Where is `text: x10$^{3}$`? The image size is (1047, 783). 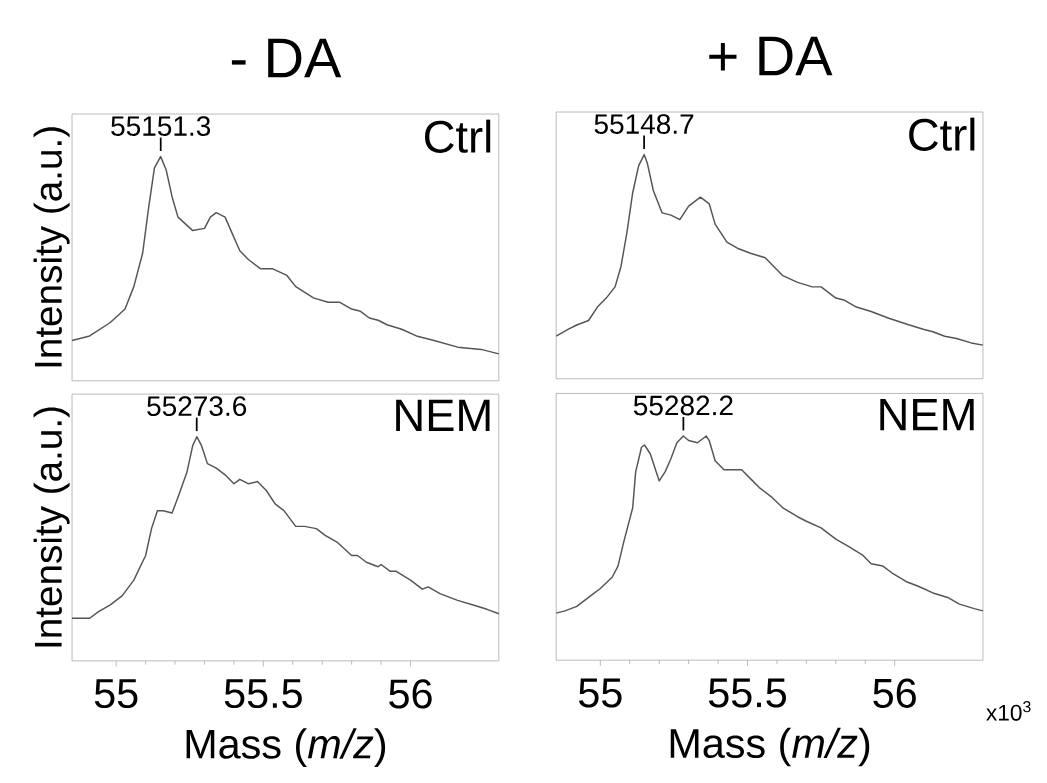
text: x10$^{3}$ is located at coordinates (1008, 711).